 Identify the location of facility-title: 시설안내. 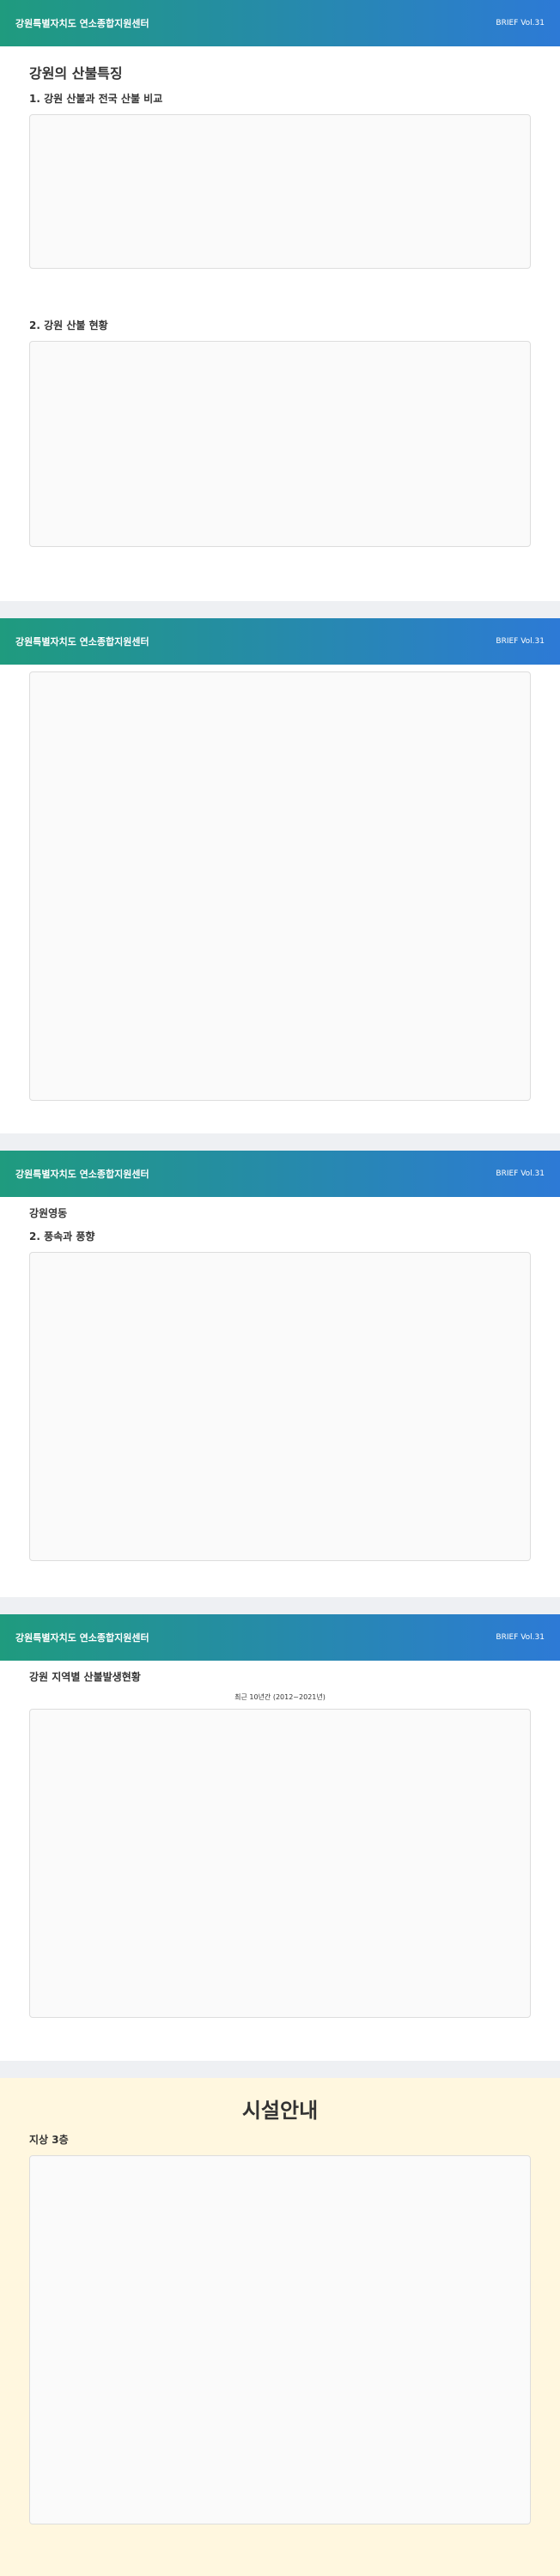
(280, 2111).